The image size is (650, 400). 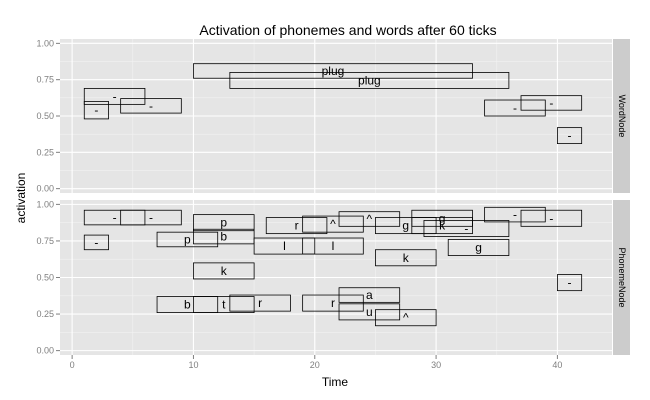 What do you see at coordinates (557, 365) in the screenshot?
I see `x-tick-label: 40` at bounding box center [557, 365].